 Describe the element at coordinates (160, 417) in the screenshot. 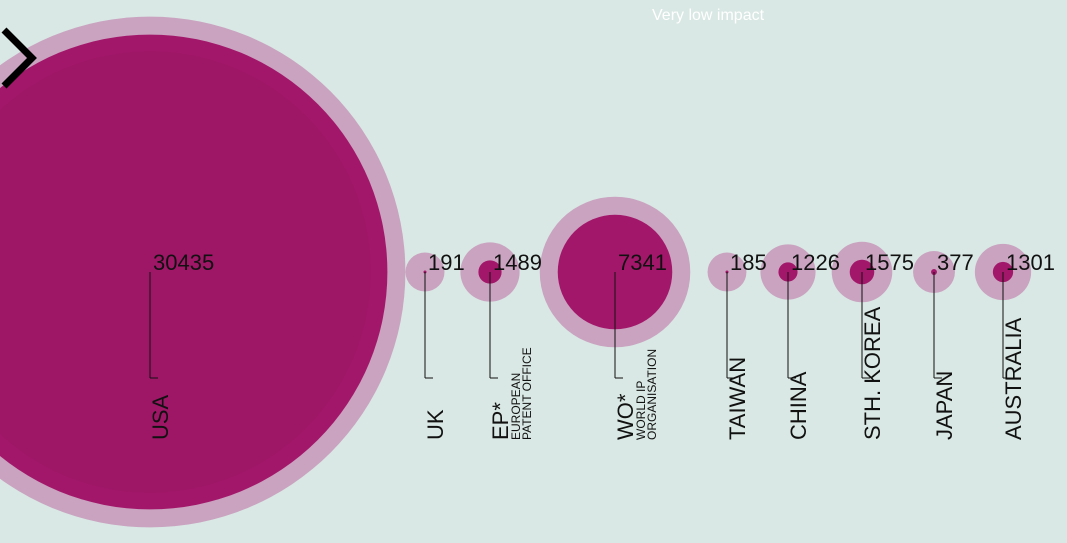

I see `category-label: USA` at that location.